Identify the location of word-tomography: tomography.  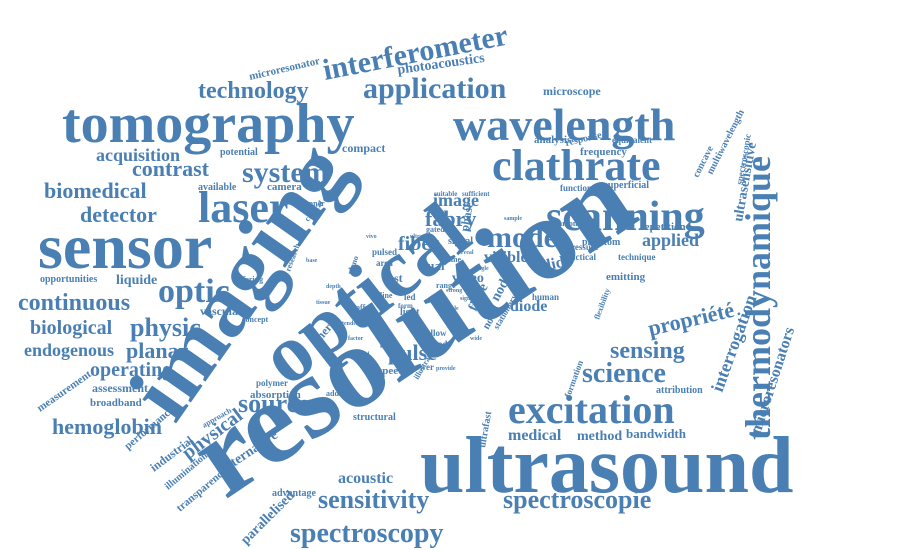
(208, 124).